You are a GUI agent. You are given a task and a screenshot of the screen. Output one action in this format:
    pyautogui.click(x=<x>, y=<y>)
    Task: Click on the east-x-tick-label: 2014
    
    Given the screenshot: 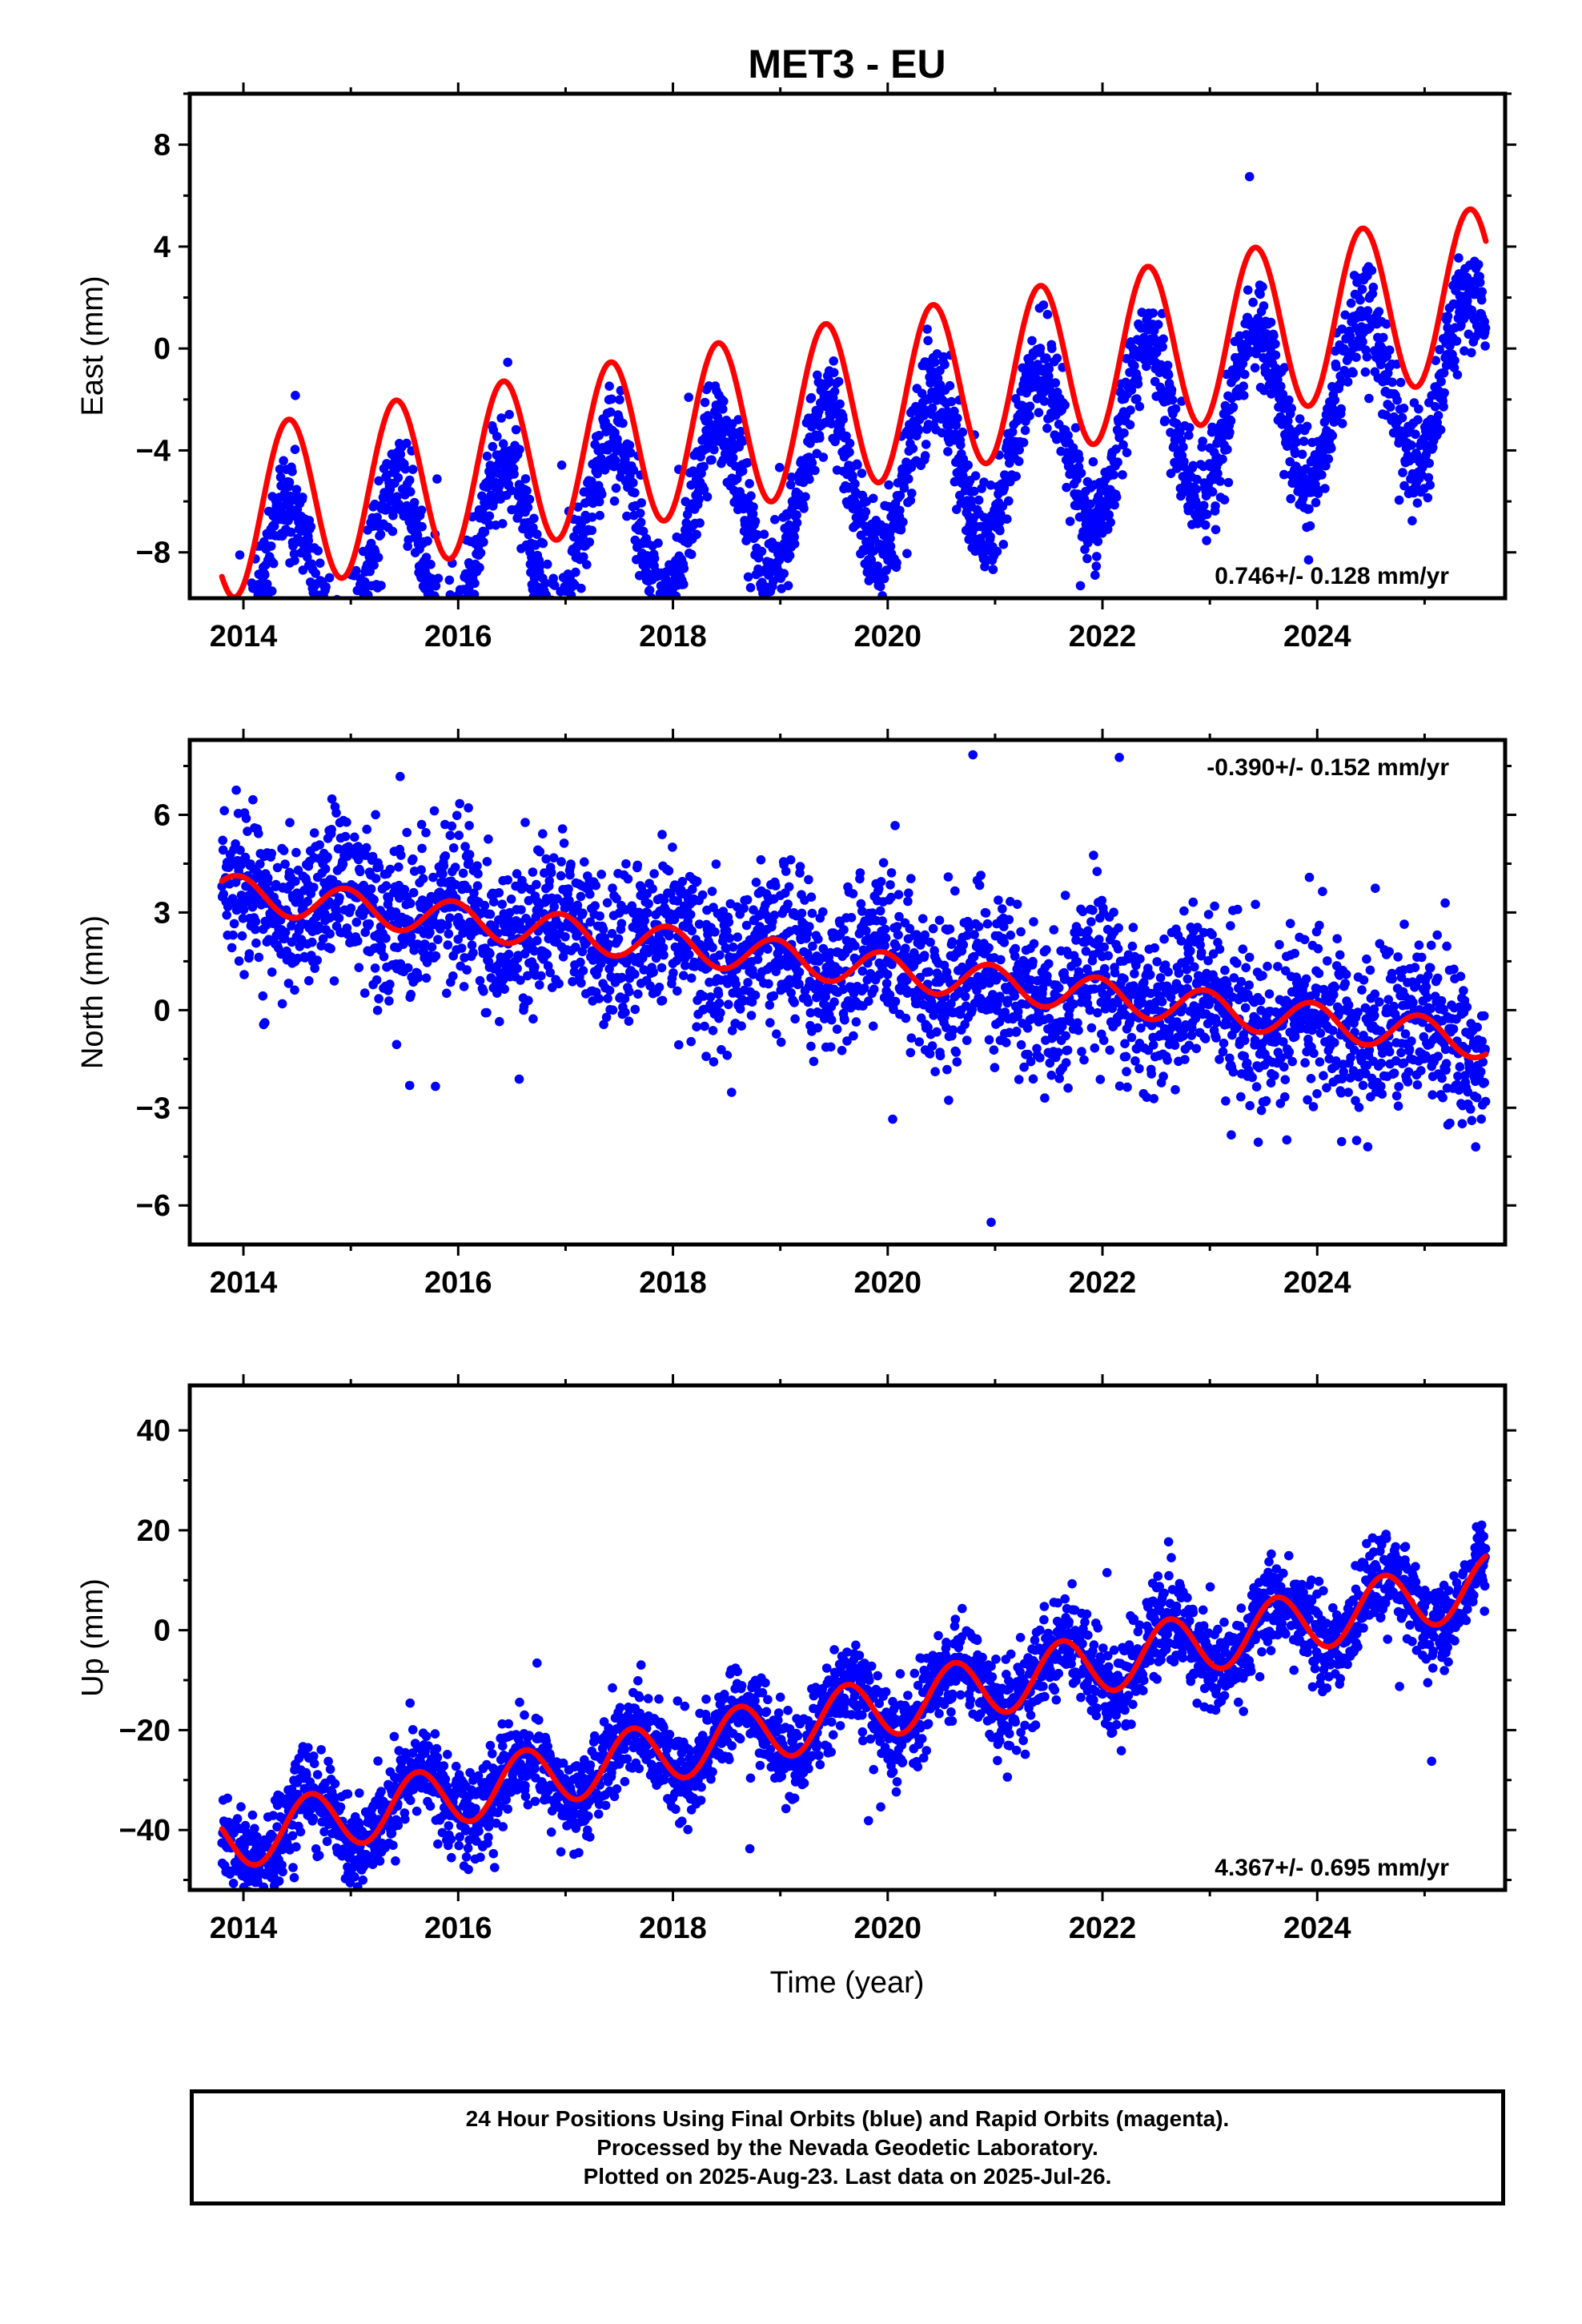 What is the action you would take?
    pyautogui.click(x=244, y=636)
    